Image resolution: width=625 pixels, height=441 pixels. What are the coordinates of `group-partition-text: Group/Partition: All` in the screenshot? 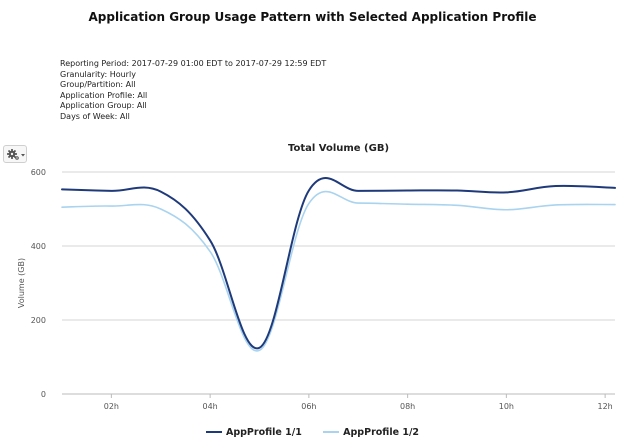 It's located at (98, 84).